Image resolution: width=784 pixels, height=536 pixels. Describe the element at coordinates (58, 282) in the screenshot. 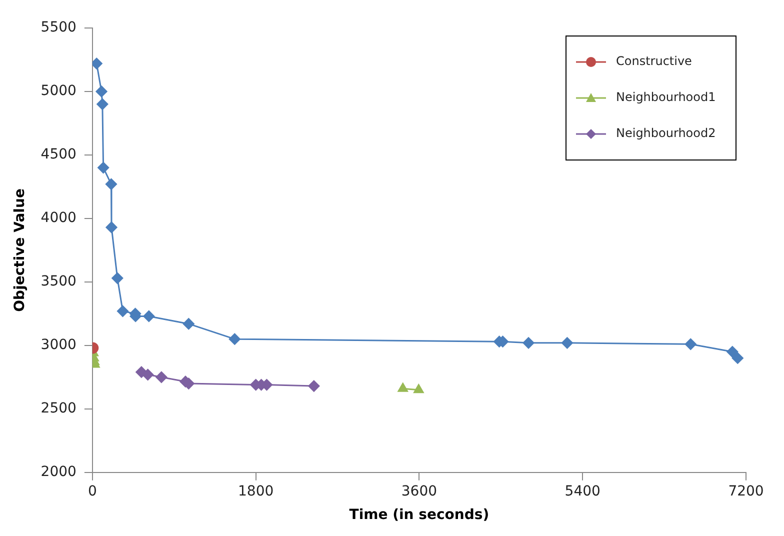

I see `y-tick-label: 3500` at that location.